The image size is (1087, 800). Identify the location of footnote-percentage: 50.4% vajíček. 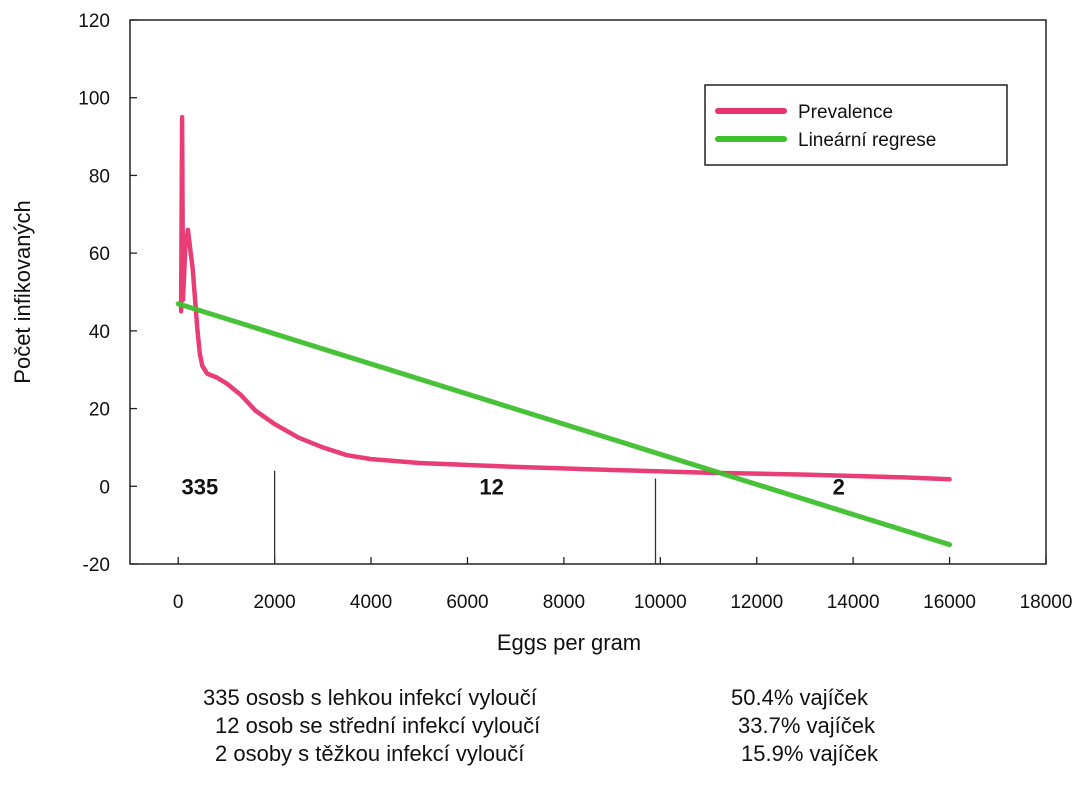
(799, 697).